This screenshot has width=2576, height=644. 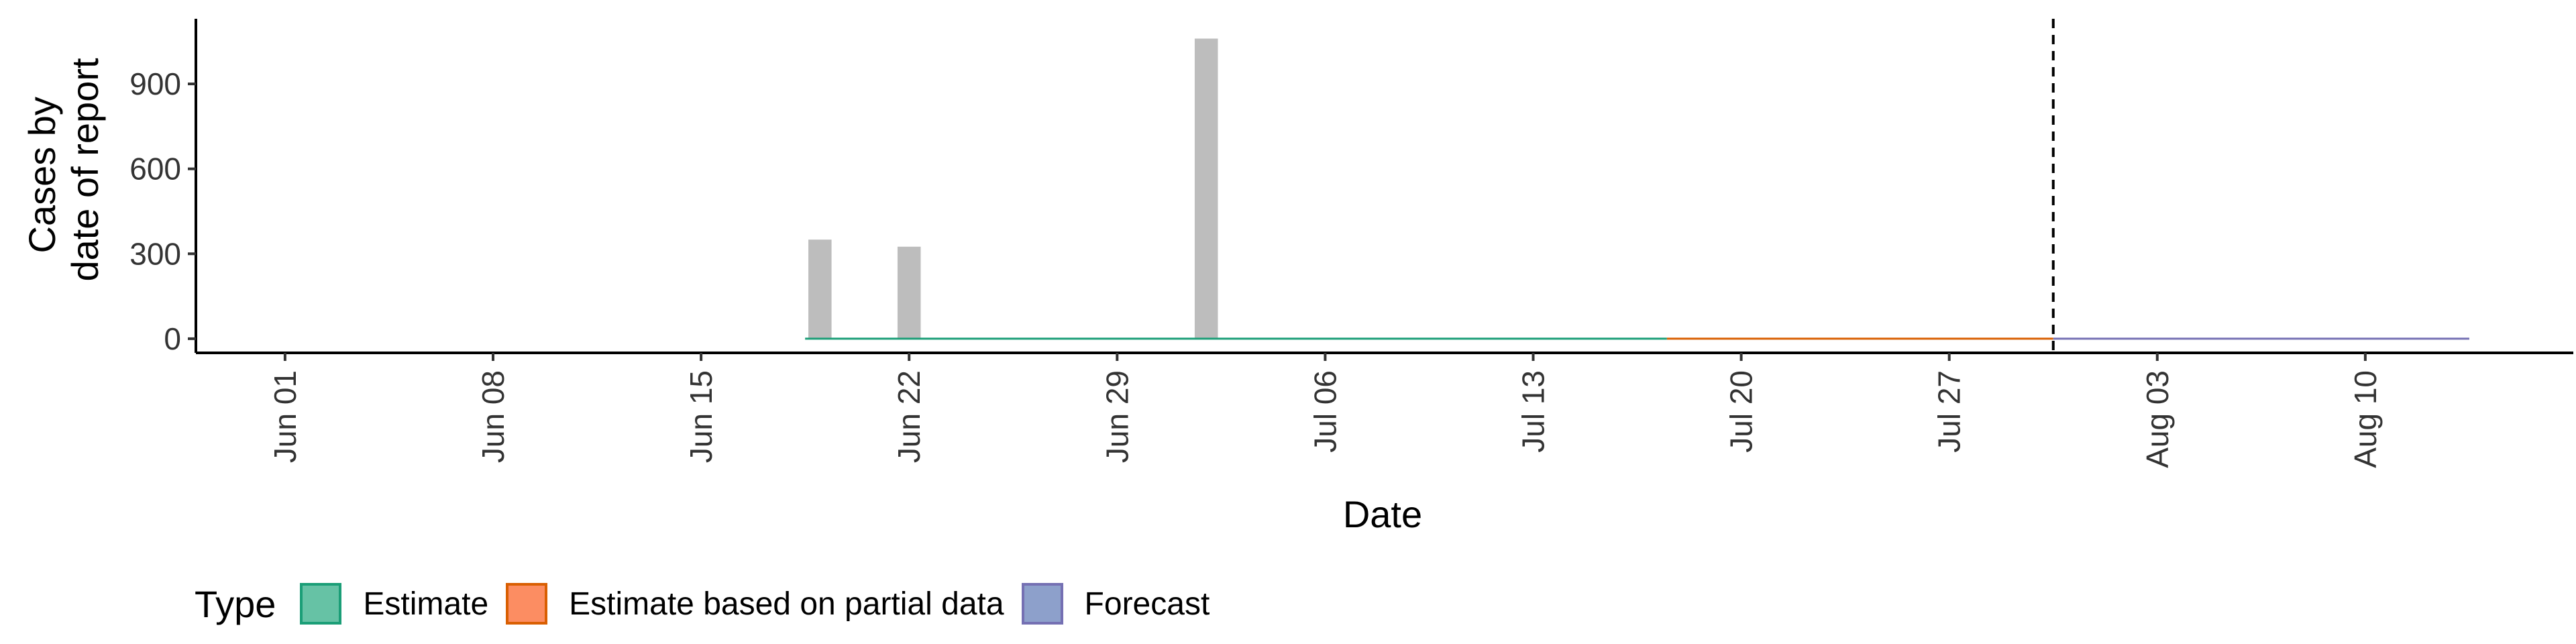 I want to click on x-tick-label: Jun 22, so click(x=909, y=416).